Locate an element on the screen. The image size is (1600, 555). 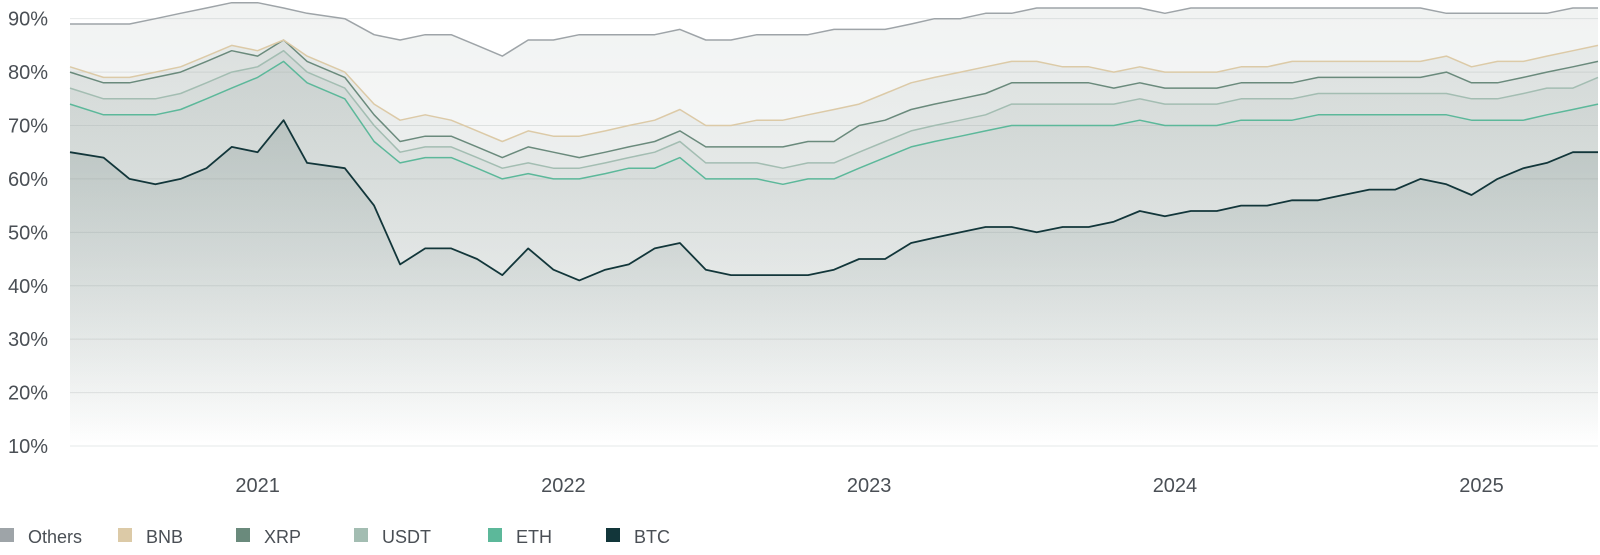
x-tick-label: 2022 is located at coordinates (563, 486).